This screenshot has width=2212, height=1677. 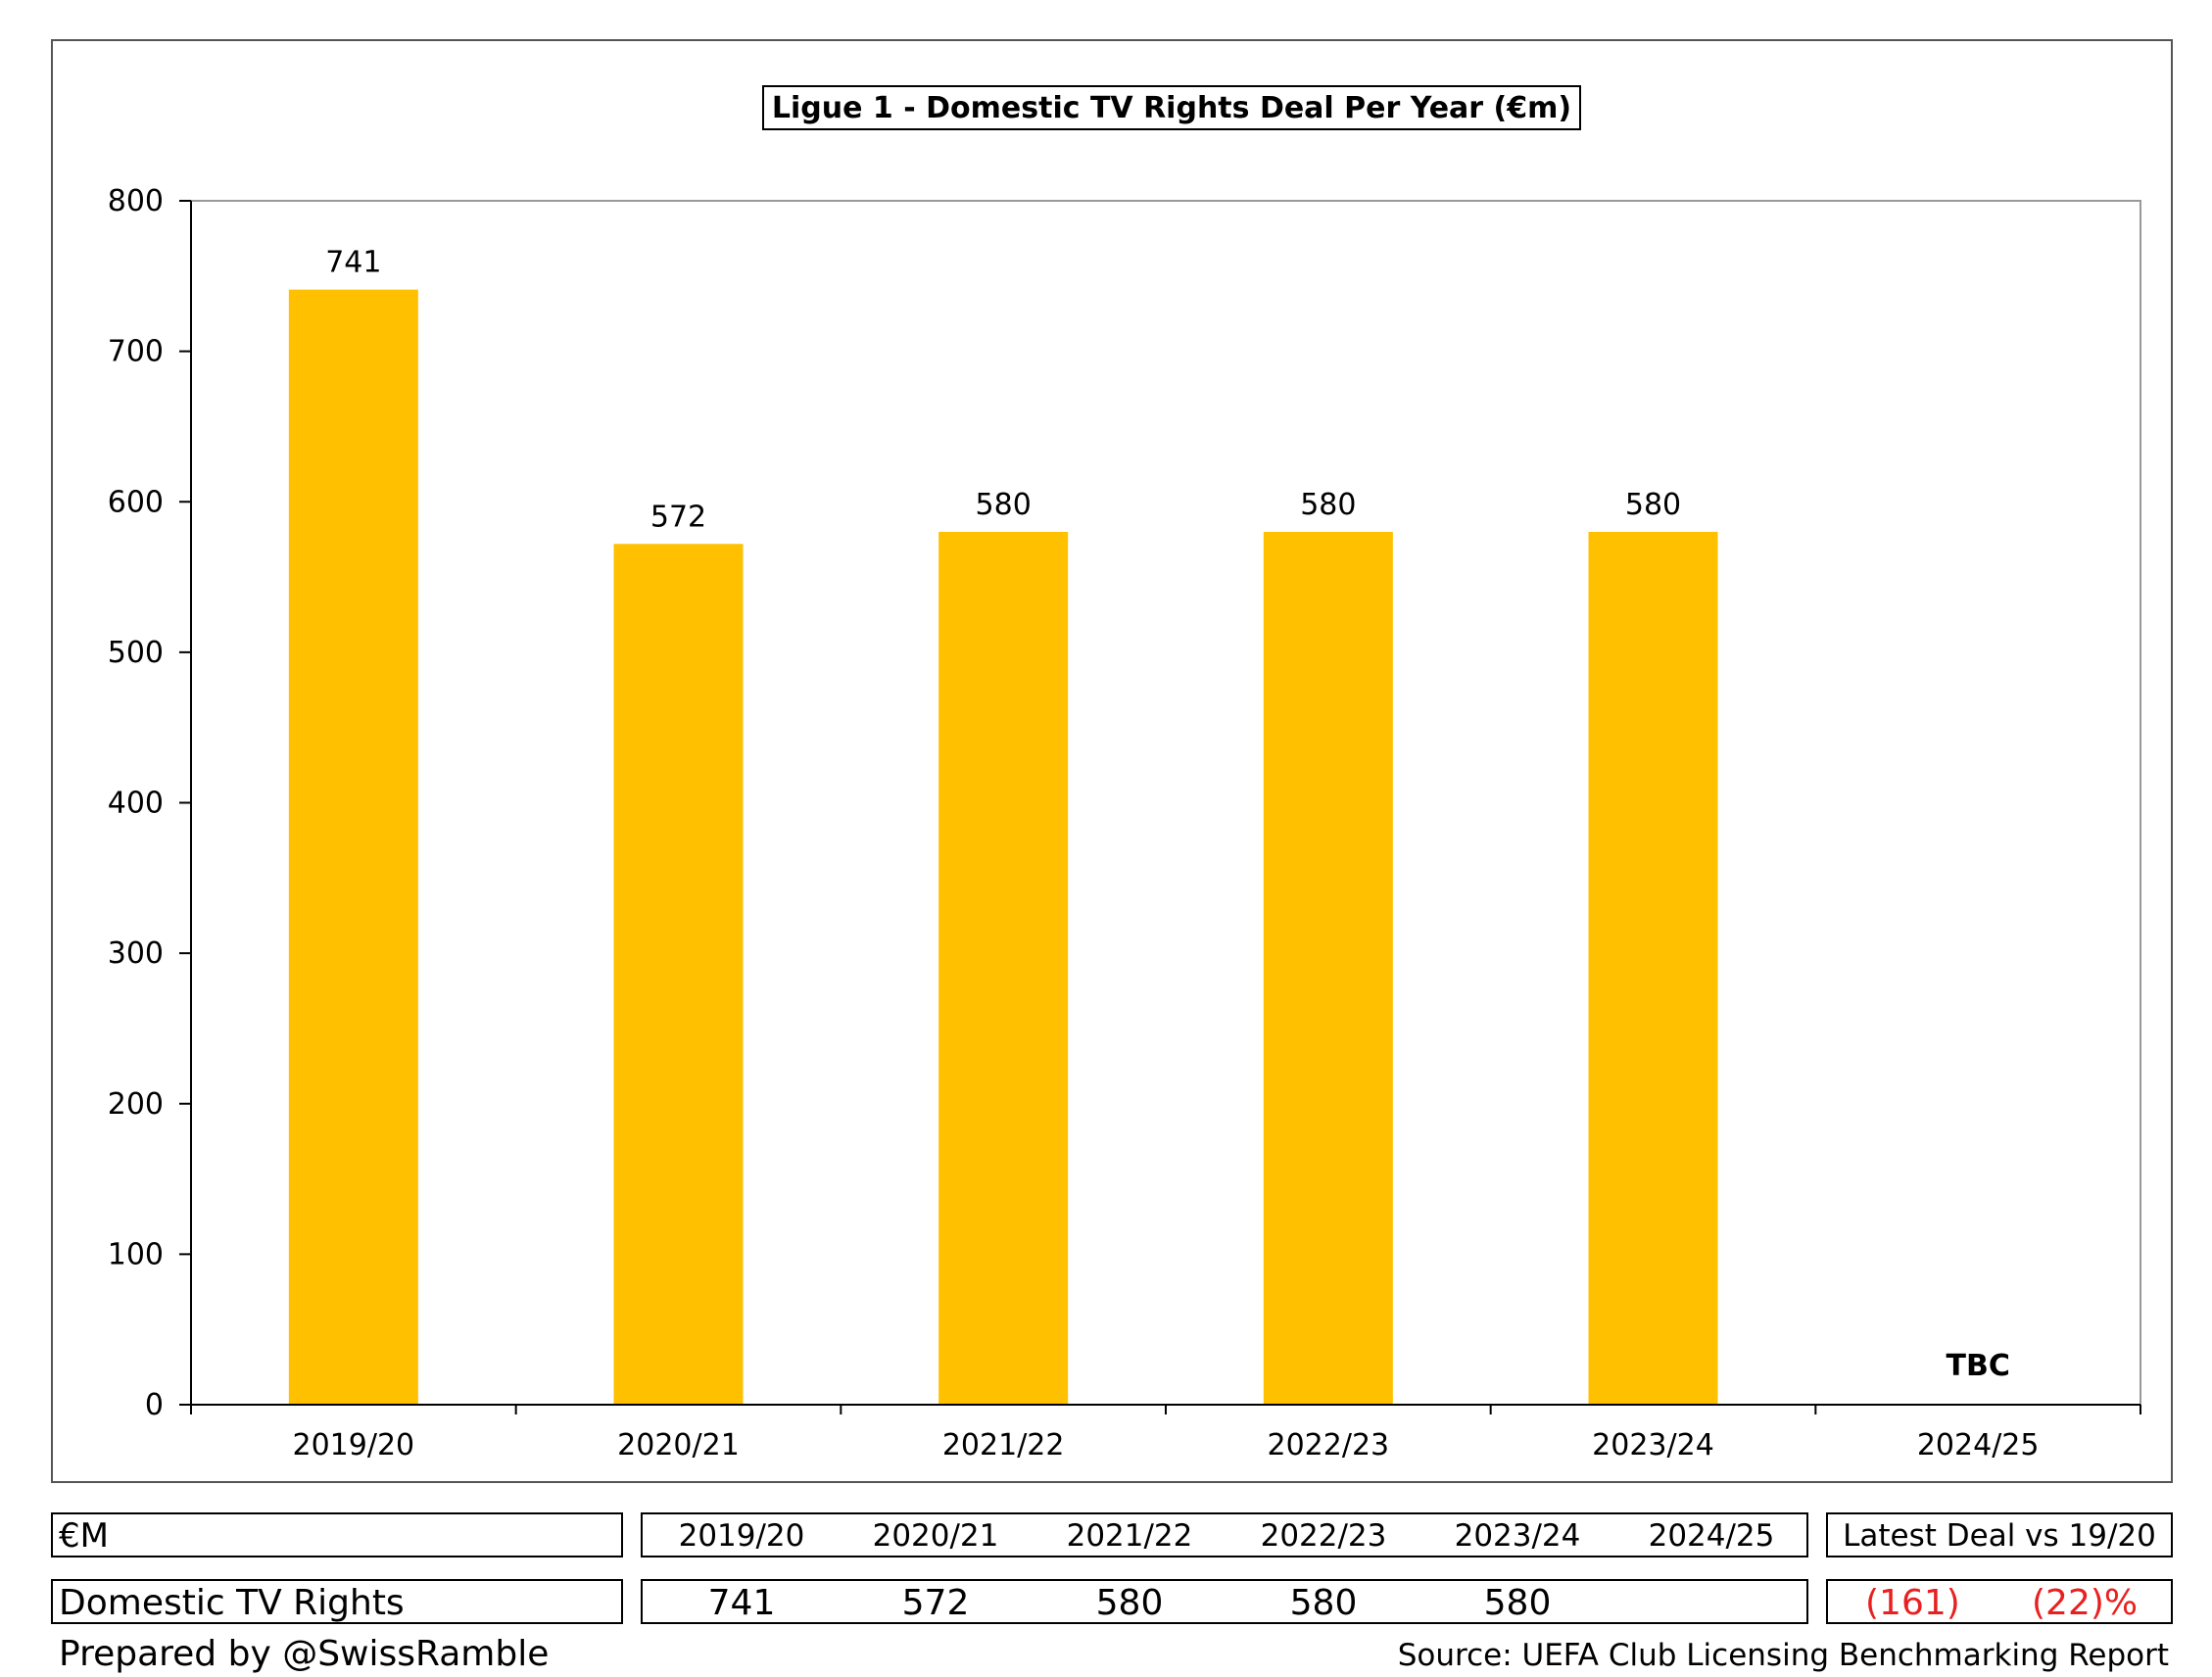 I want to click on x-tick-label: 2023/24, so click(x=1653, y=1445).